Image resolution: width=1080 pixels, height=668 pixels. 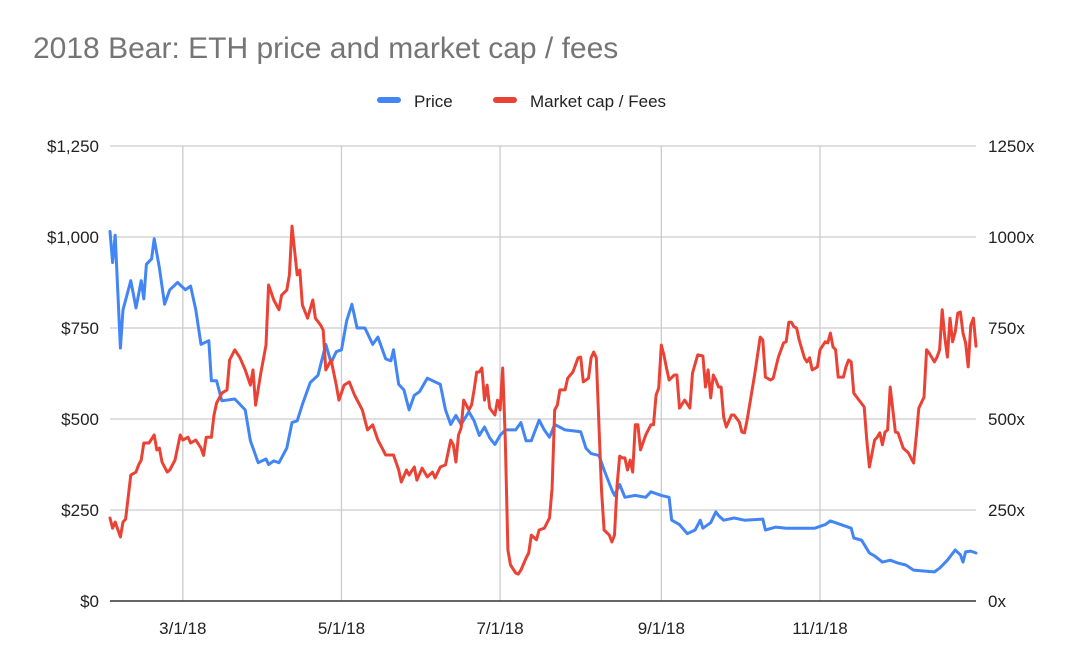 What do you see at coordinates (1006, 419) in the screenshot?
I see `right-axis-tick-label: 500x` at bounding box center [1006, 419].